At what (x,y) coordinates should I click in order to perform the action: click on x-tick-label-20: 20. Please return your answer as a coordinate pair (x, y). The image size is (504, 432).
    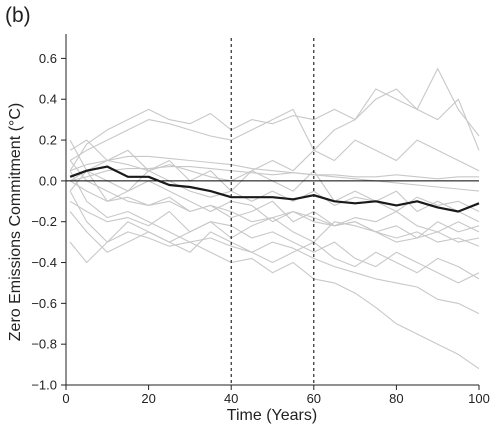
    Looking at the image, I should click on (148, 398).